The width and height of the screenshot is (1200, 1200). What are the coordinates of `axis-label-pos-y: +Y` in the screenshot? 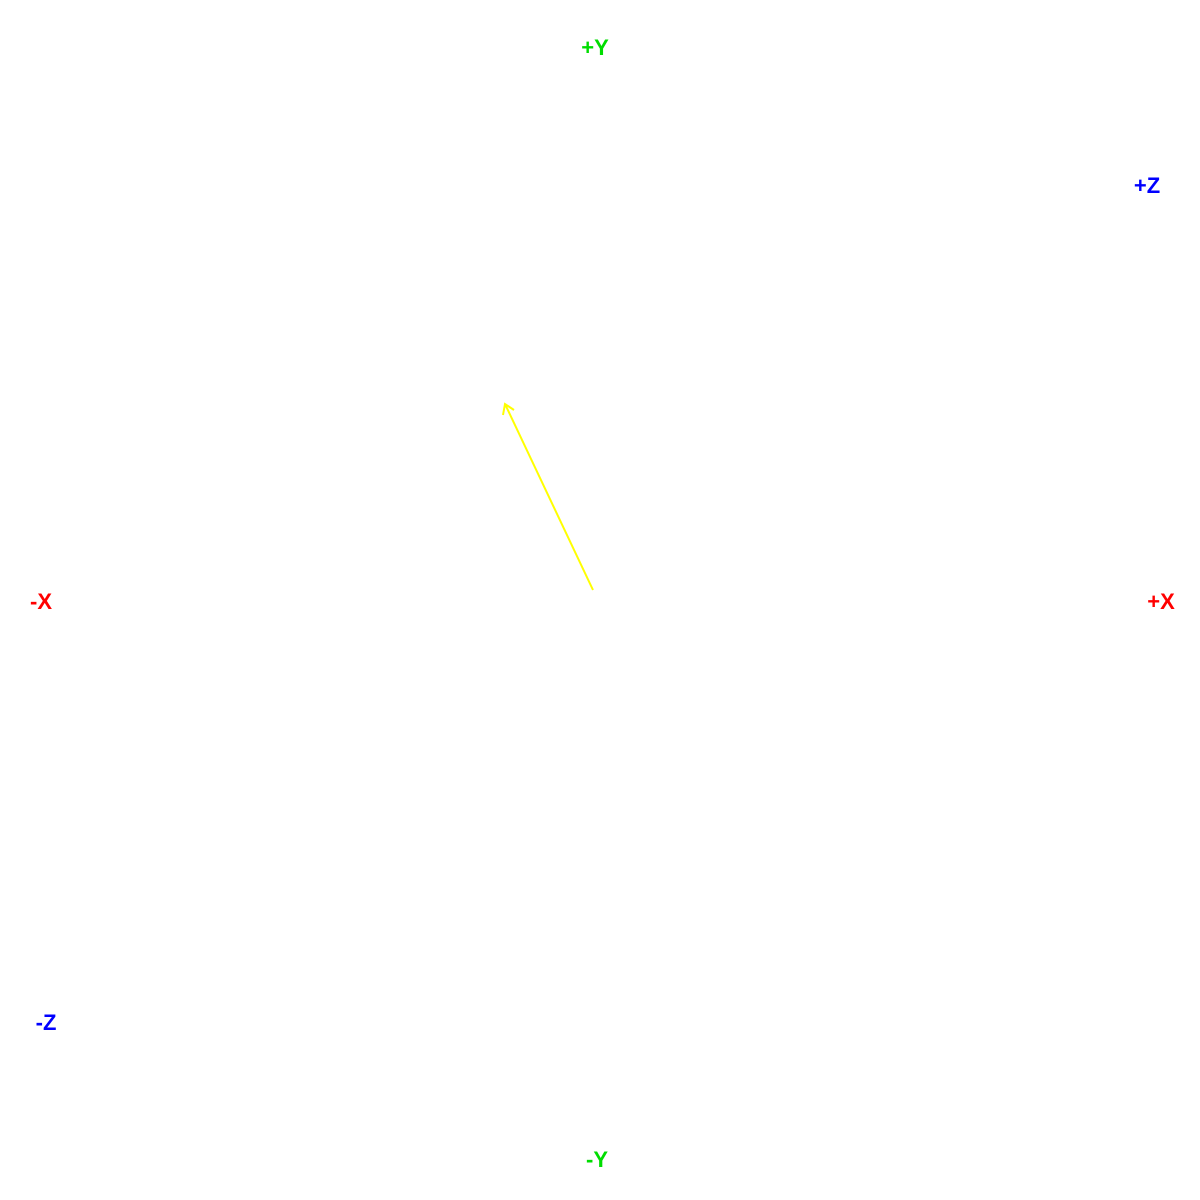 It's located at (595, 47).